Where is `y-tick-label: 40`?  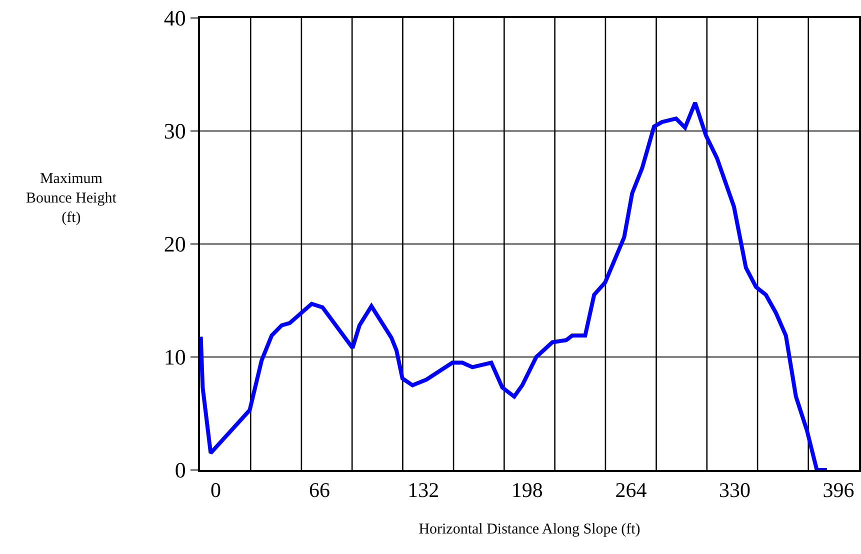 y-tick-label: 40 is located at coordinates (175, 18).